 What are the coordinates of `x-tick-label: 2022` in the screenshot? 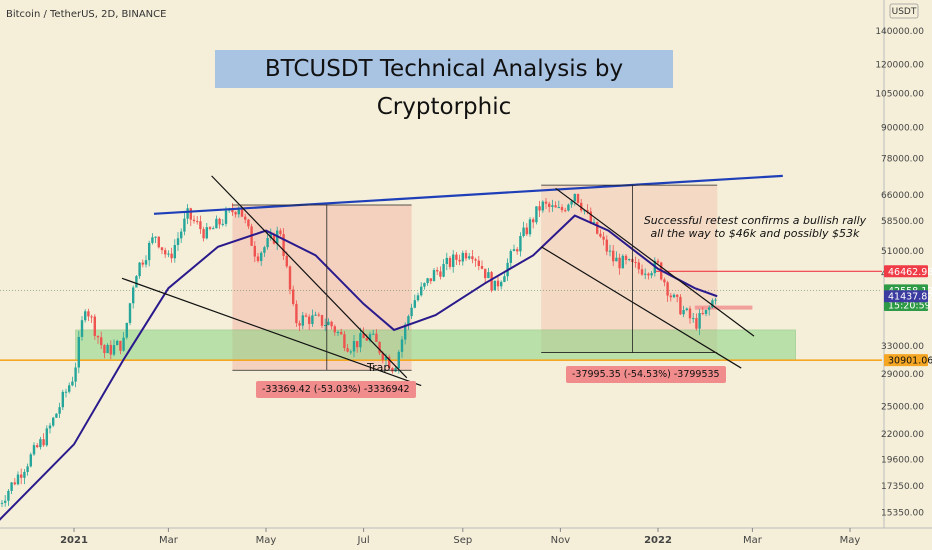 It's located at (658, 540).